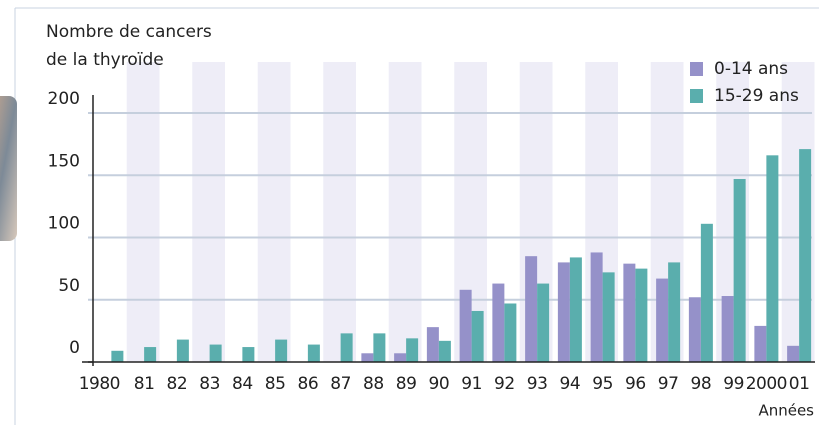 This screenshot has width=819, height=425. Describe the element at coordinates (242, 384) in the screenshot. I see `x-tick-label: 84` at that location.